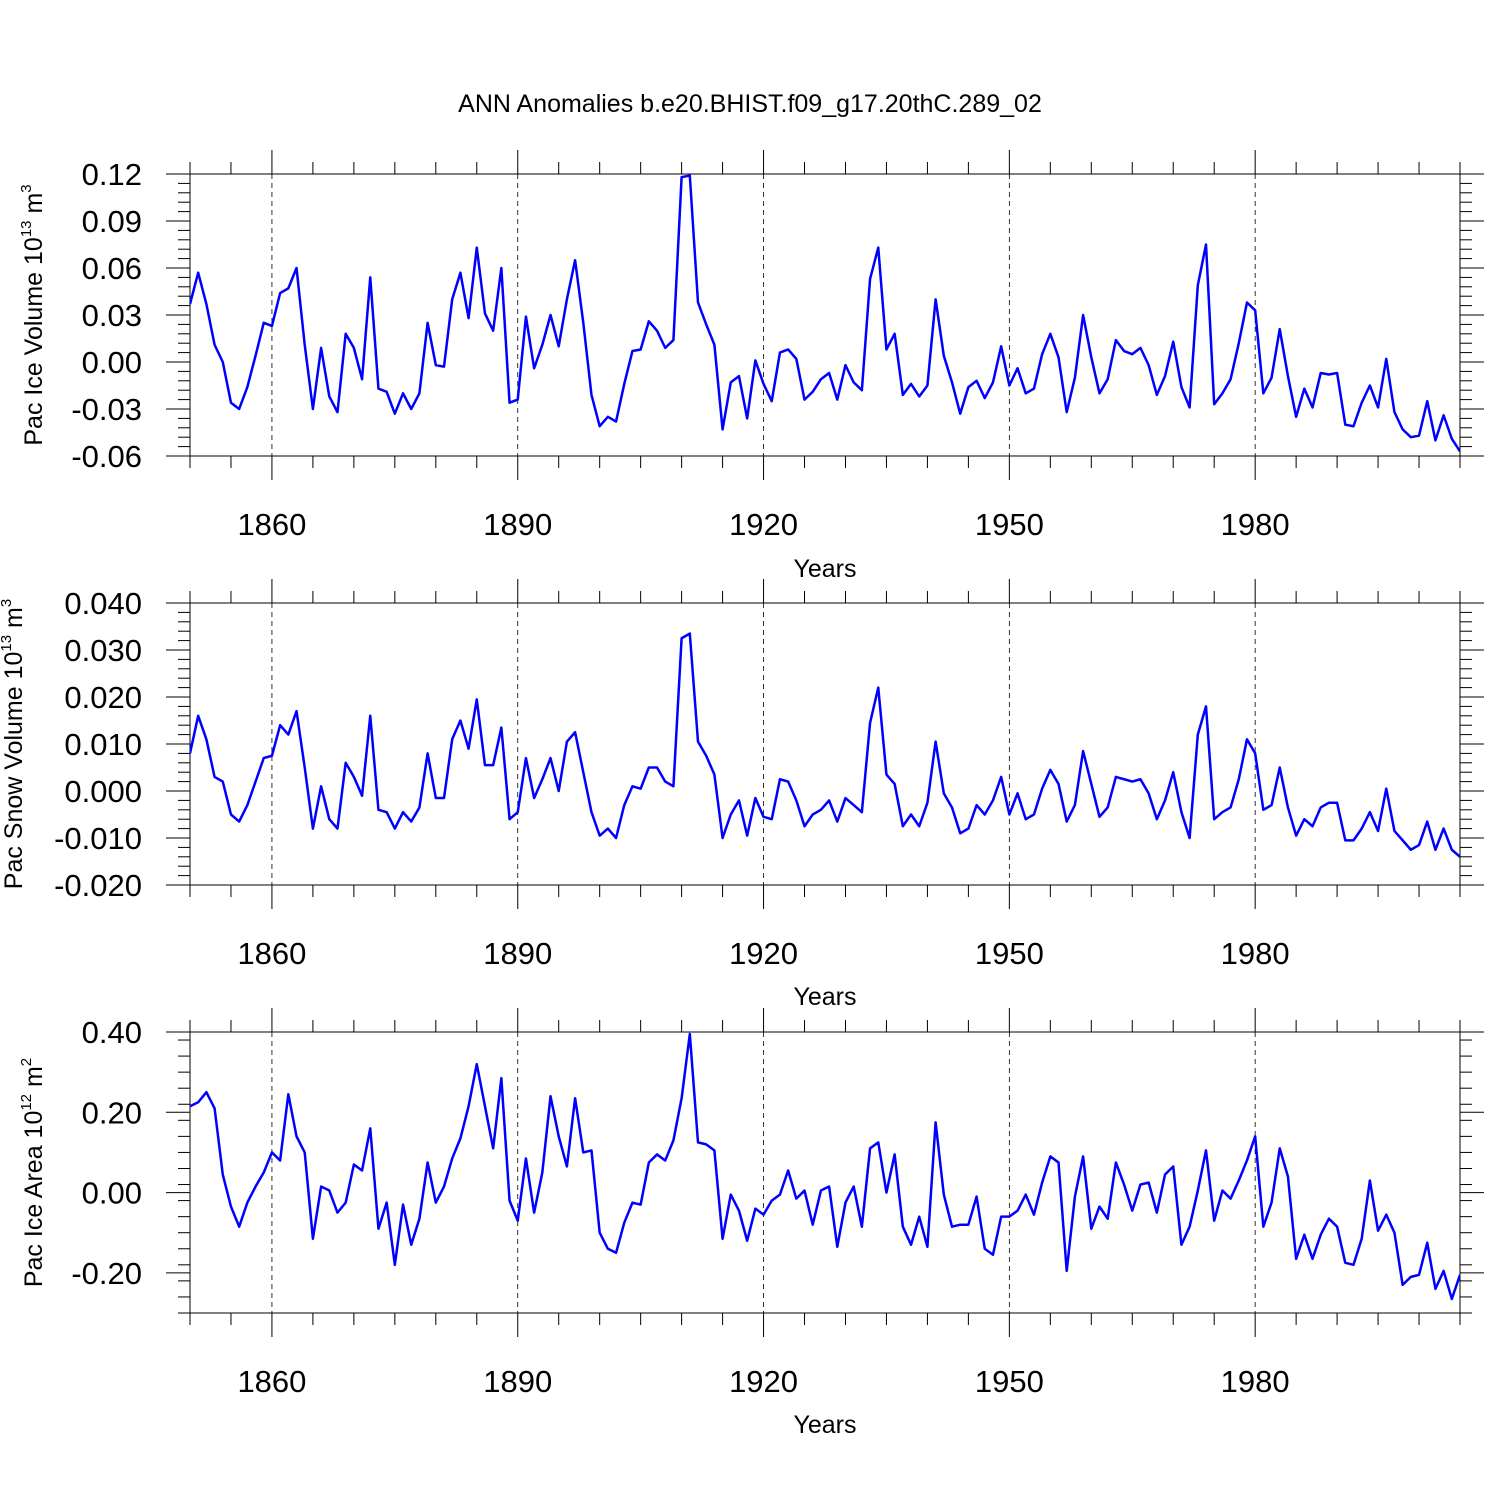 The image size is (1500, 1500). Describe the element at coordinates (14, 744) in the screenshot. I see `pac-snow-volume-y-axis-label: Pac Snow Volume 1013 m3` at that location.